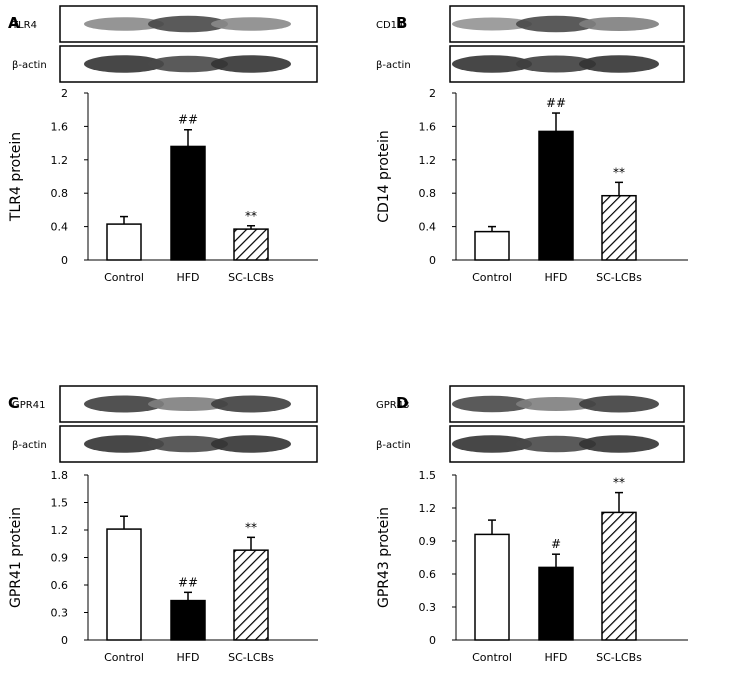 This screenshot has width=740, height=680. What do you see at coordinates (16, 557) in the screenshot?
I see `y-axis-title: GPR41 protein` at bounding box center [16, 557].